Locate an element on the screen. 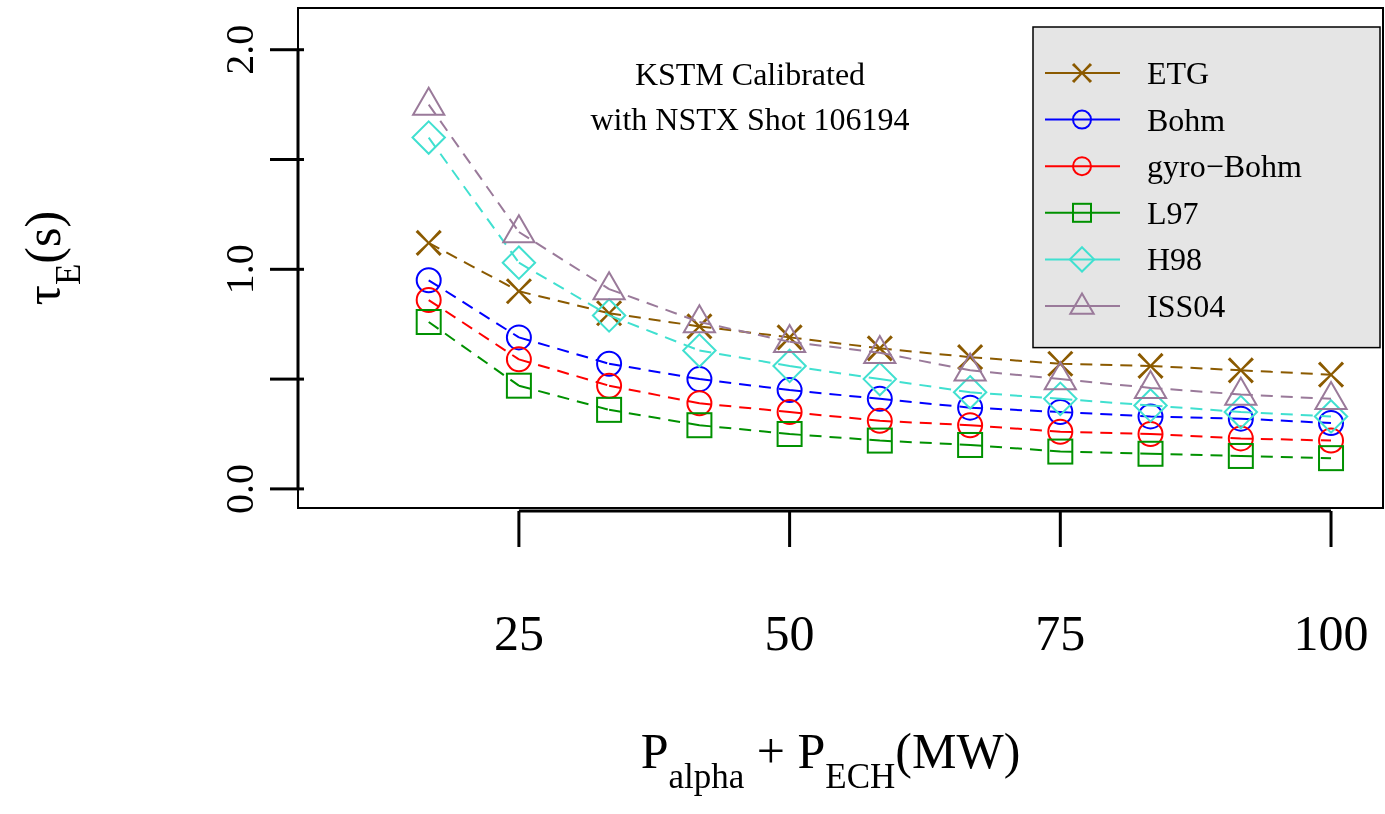 This screenshot has height=814, width=1385. x-tick-label: 25 is located at coordinates (518, 633).